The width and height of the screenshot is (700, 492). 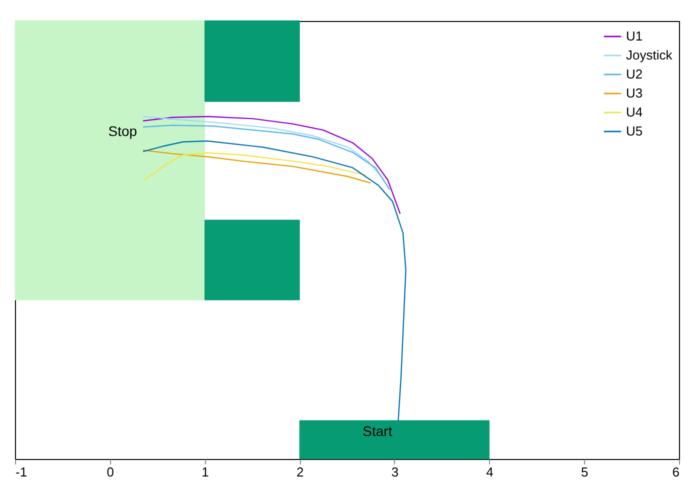 I want to click on x-tick-label: 1, so click(x=205, y=472).